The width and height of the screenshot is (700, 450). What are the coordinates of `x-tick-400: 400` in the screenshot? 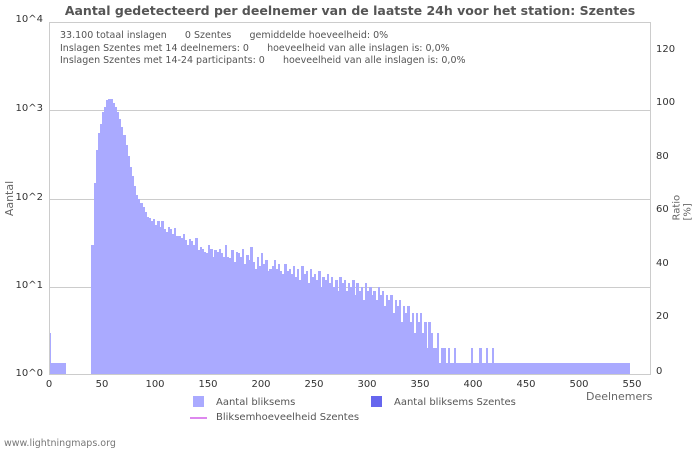 It's located at (473, 384).